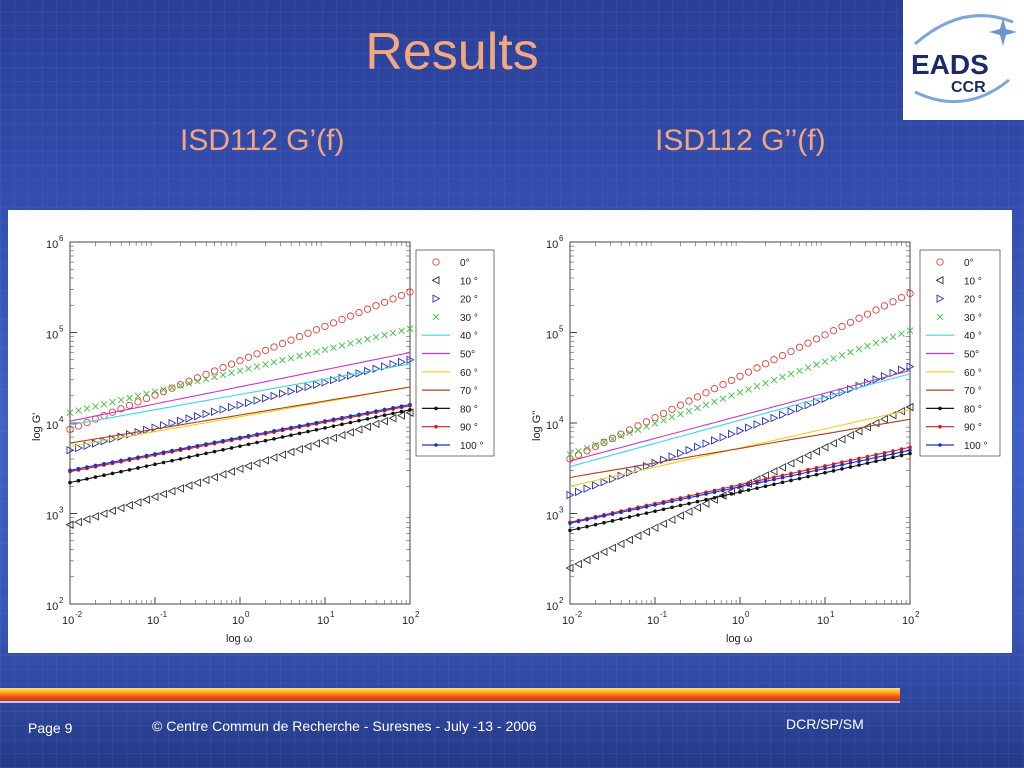  What do you see at coordinates (561, 510) in the screenshot?
I see `y-tick-exponent: 3` at bounding box center [561, 510].